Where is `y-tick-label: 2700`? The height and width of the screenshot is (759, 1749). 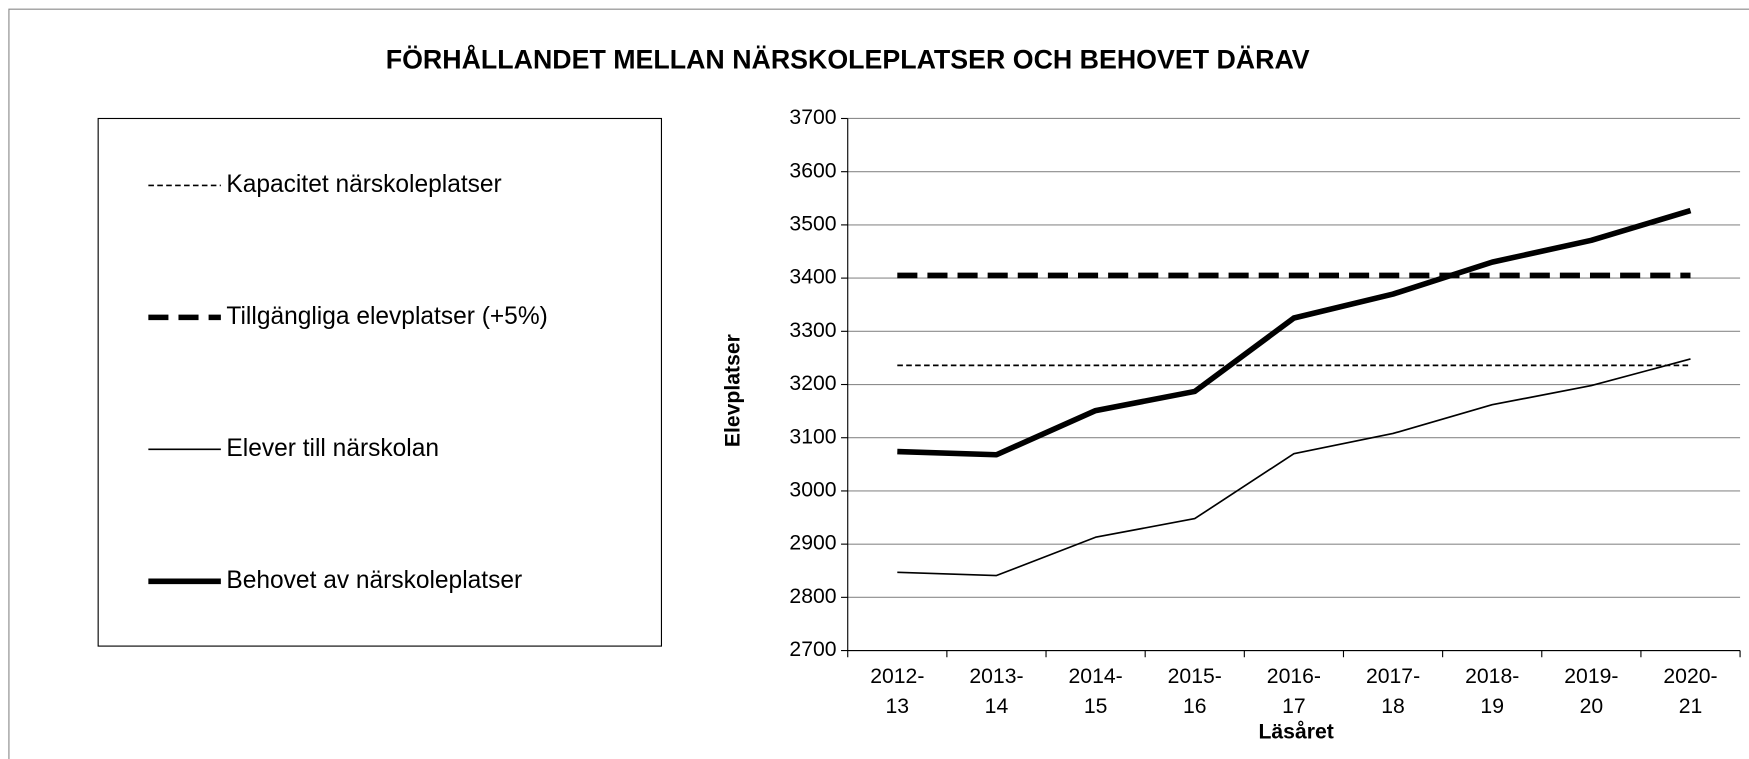 y-tick-label: 2700 is located at coordinates (812, 649).